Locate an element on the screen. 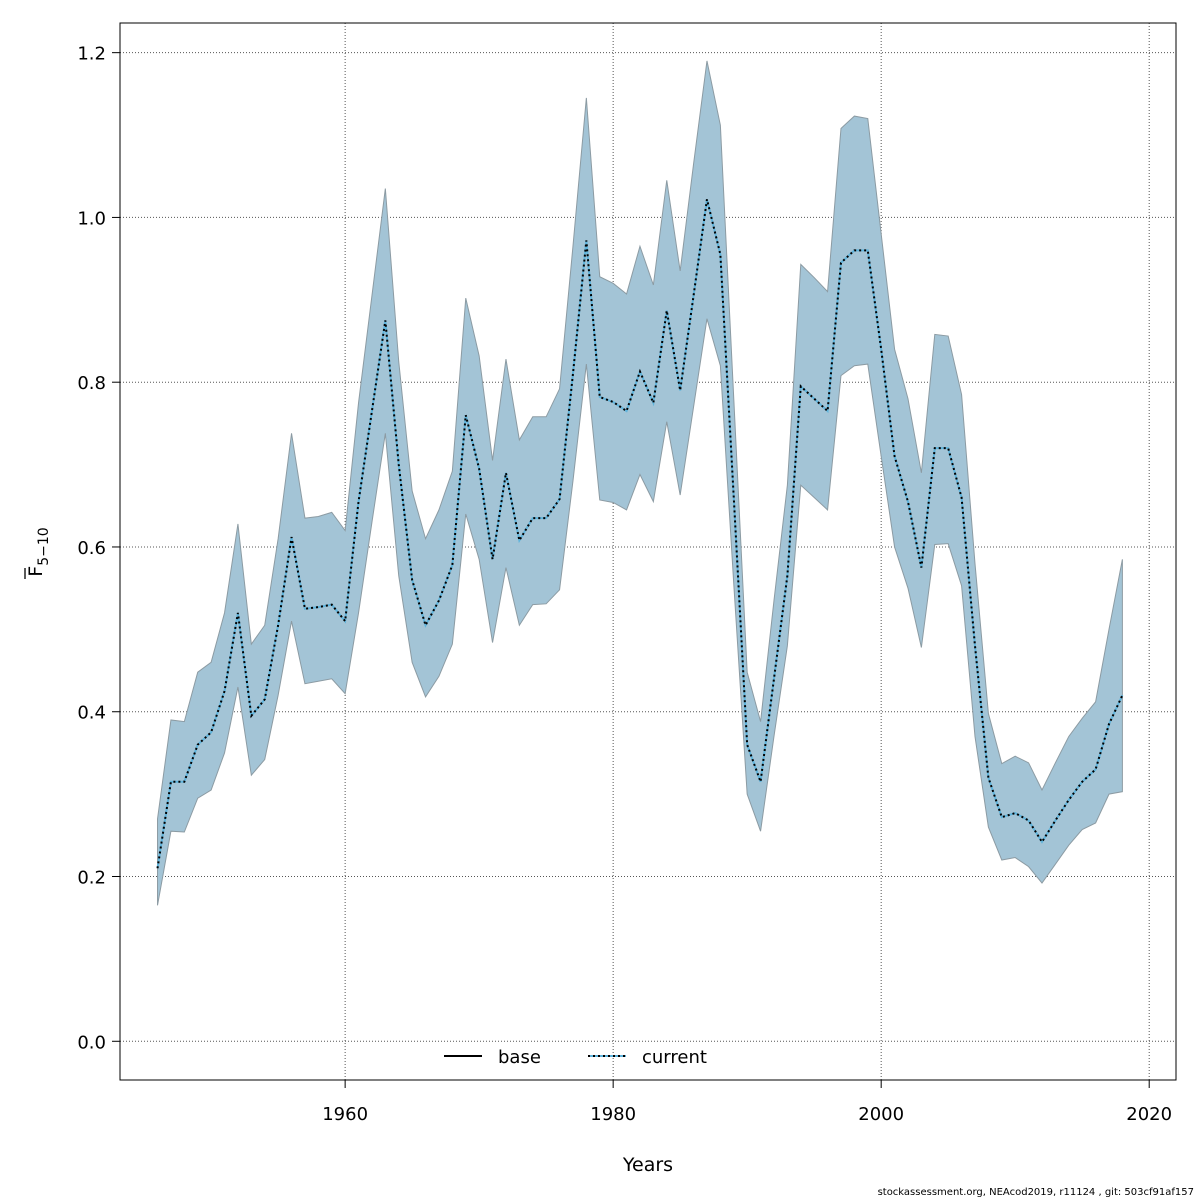 The width and height of the screenshot is (1200, 1200). x-axis-label: Years is located at coordinates (647, 1165).